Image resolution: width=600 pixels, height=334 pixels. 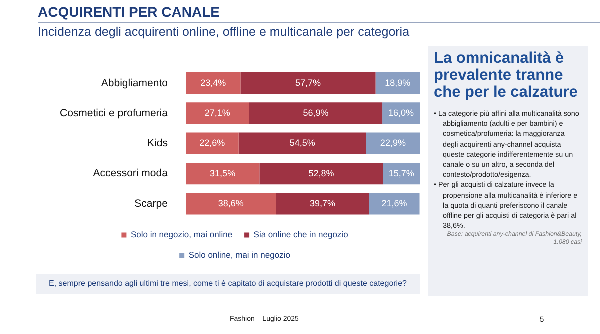 What do you see at coordinates (224, 32) in the screenshot?
I see `chart-subtitle: Incidenza degli acquirenti online, offline e multicanale per categoria` at bounding box center [224, 32].